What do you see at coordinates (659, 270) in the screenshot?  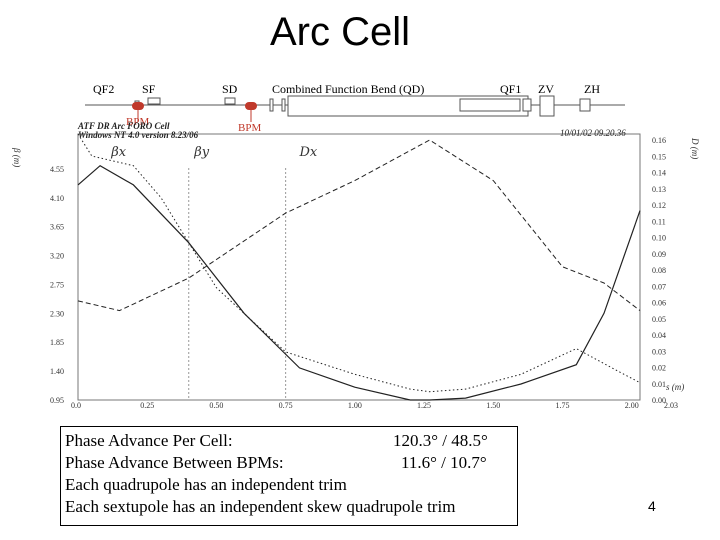 I see `y-right-tick-label: 0.08` at bounding box center [659, 270].